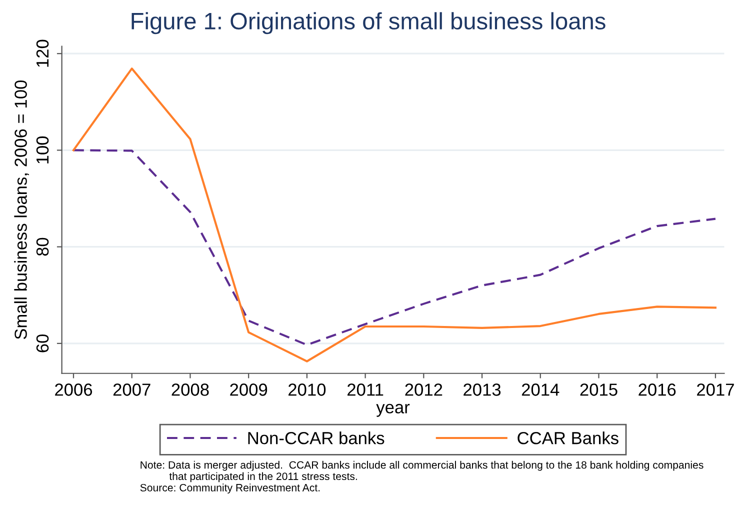 Image resolution: width=736 pixels, height=515 pixels. Describe the element at coordinates (249, 390) in the screenshot. I see `x-tick-label: 2009` at that location.